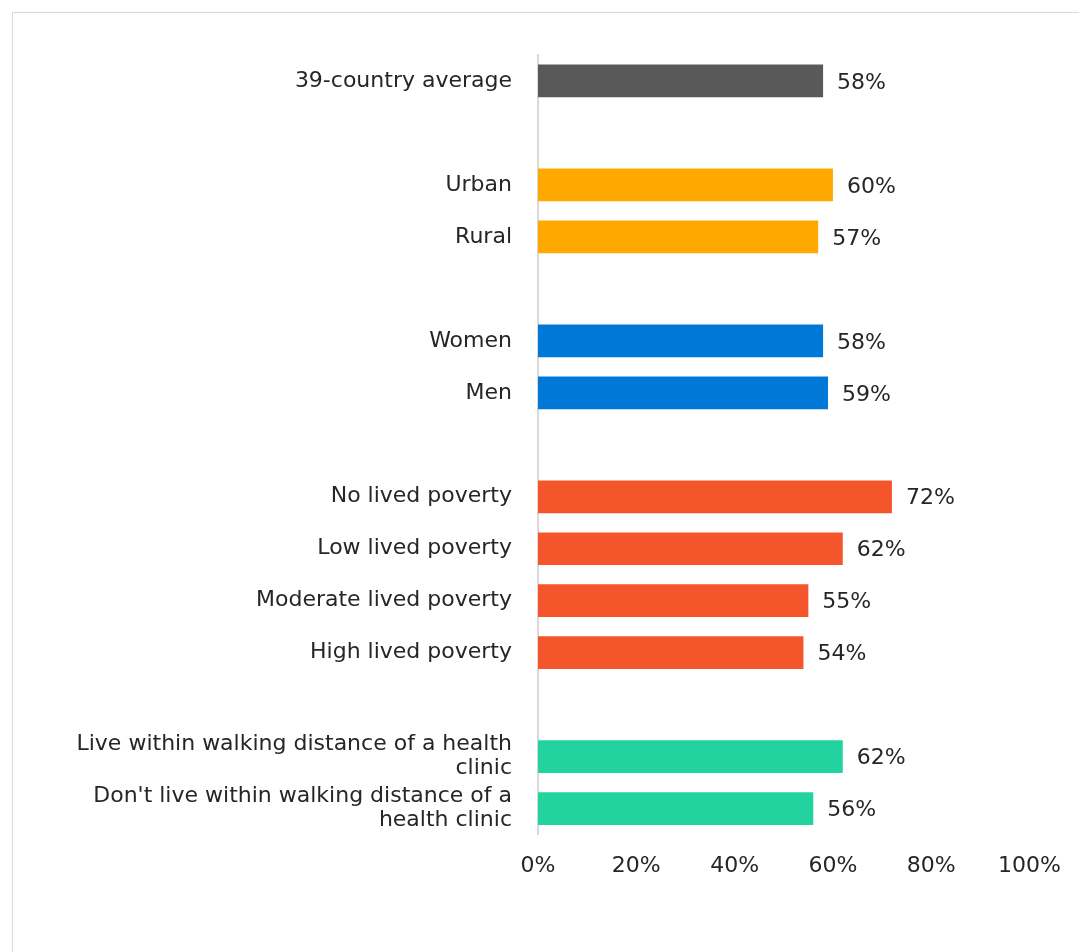 The height and width of the screenshot is (952, 1079). Describe the element at coordinates (842, 653) in the screenshot. I see `data-label: 54%` at that location.